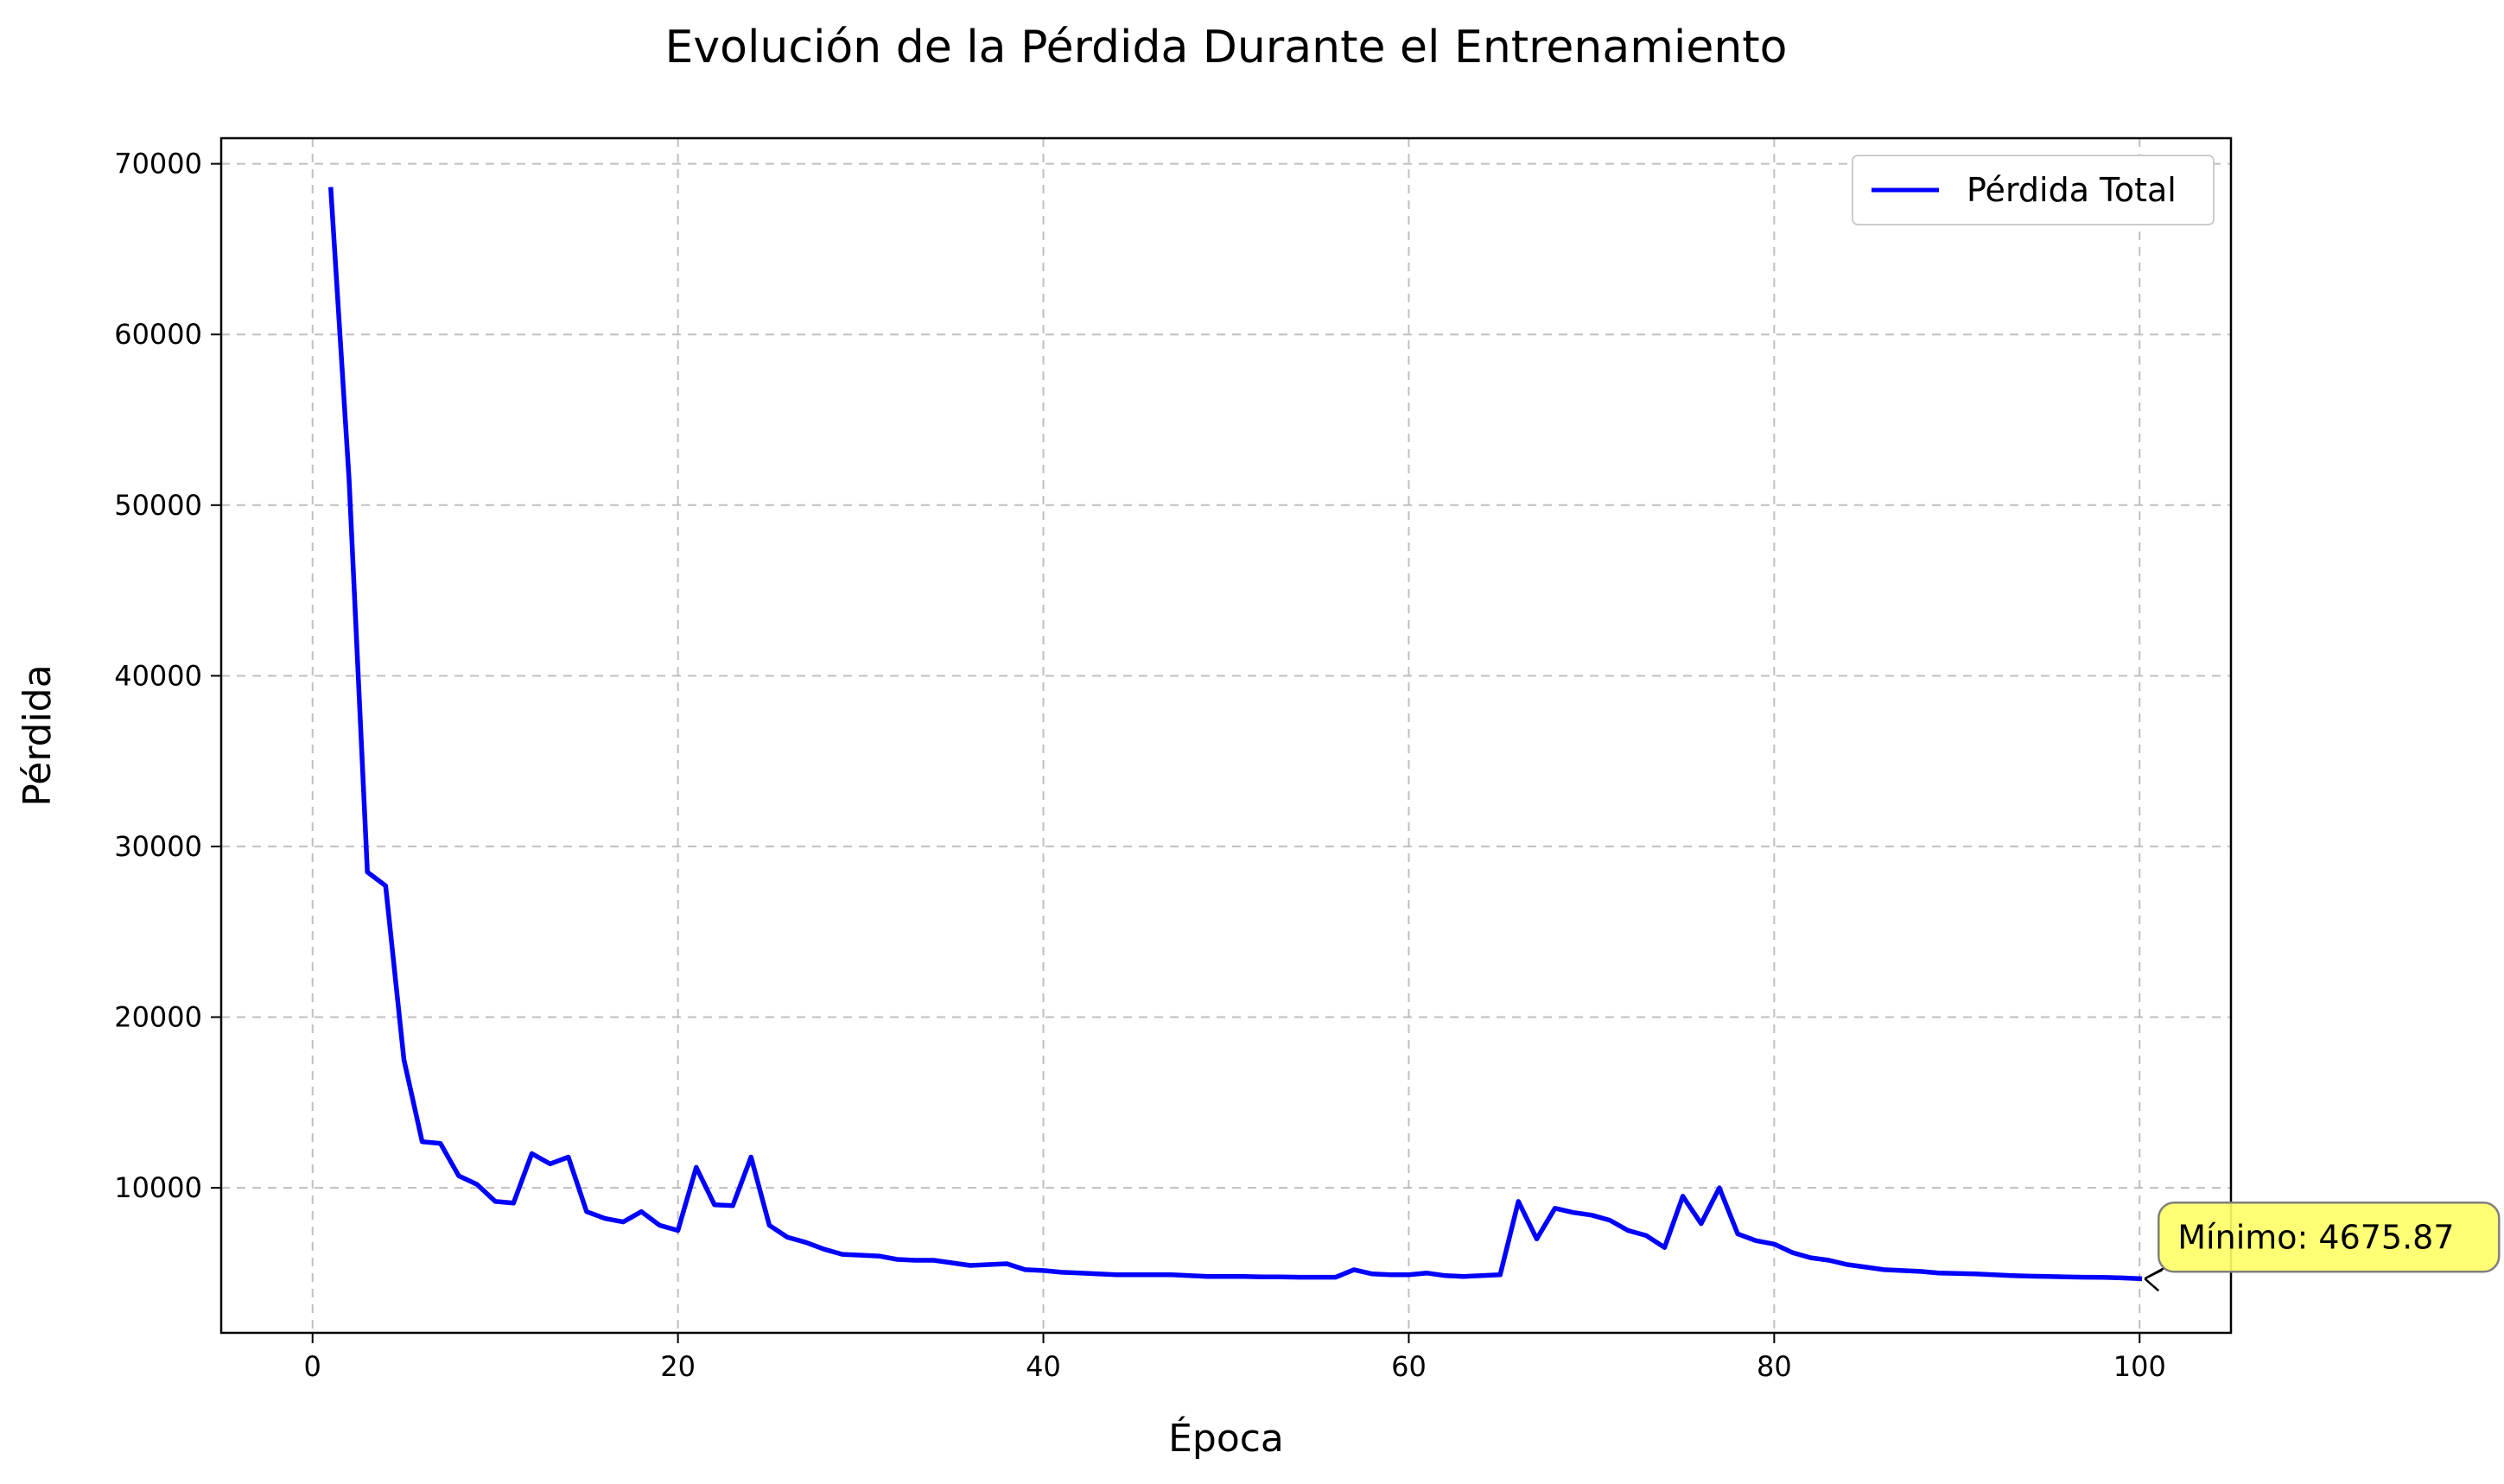  Describe the element at coordinates (2072, 190) in the screenshot. I see `legend-label: Pérdida Total` at that location.